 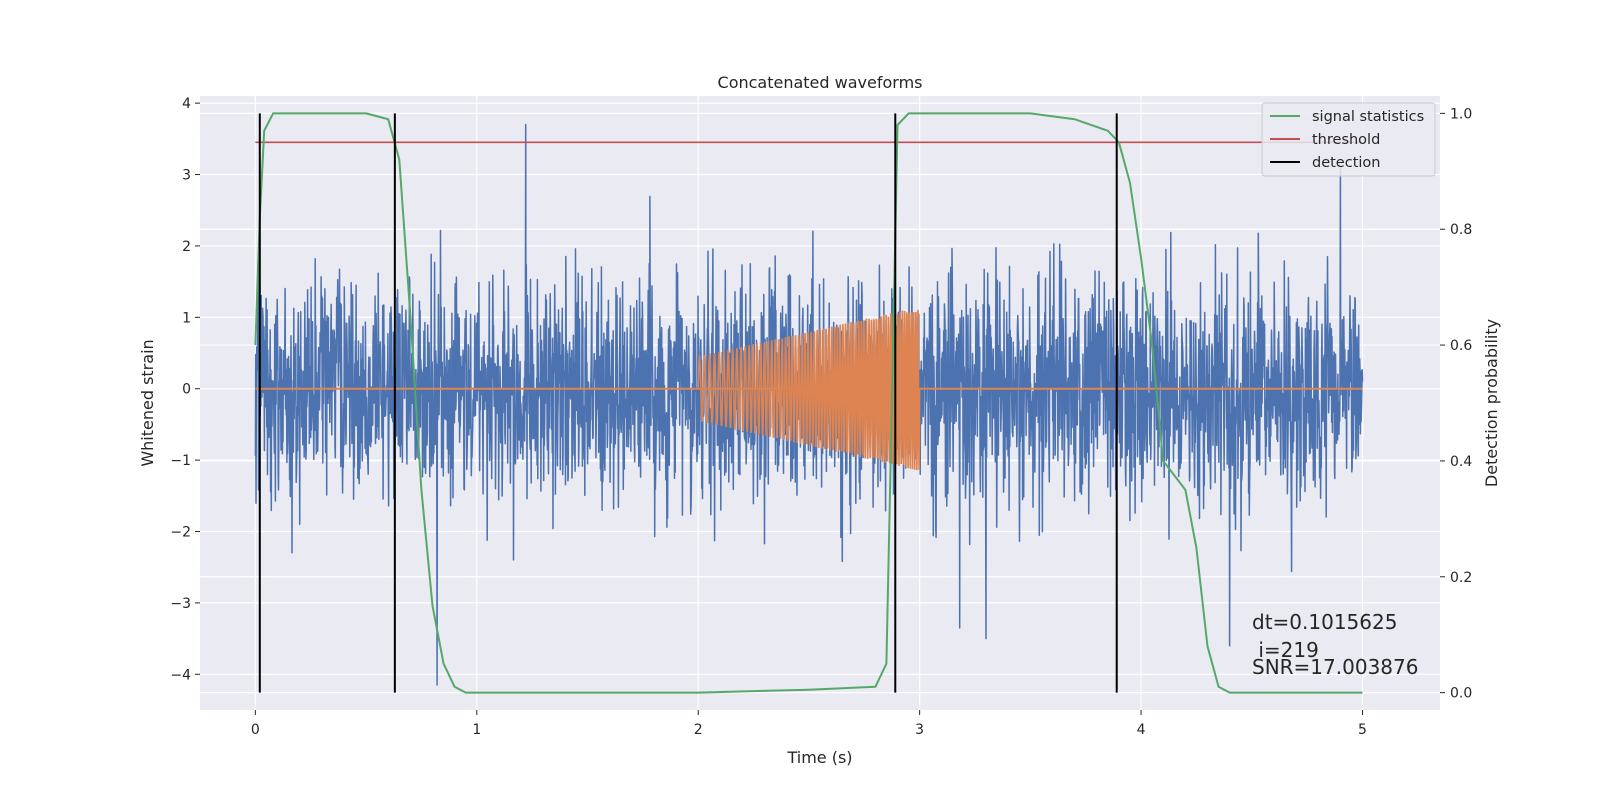 I want to click on y-axis-label: Whitened strain, so click(x=147, y=402).